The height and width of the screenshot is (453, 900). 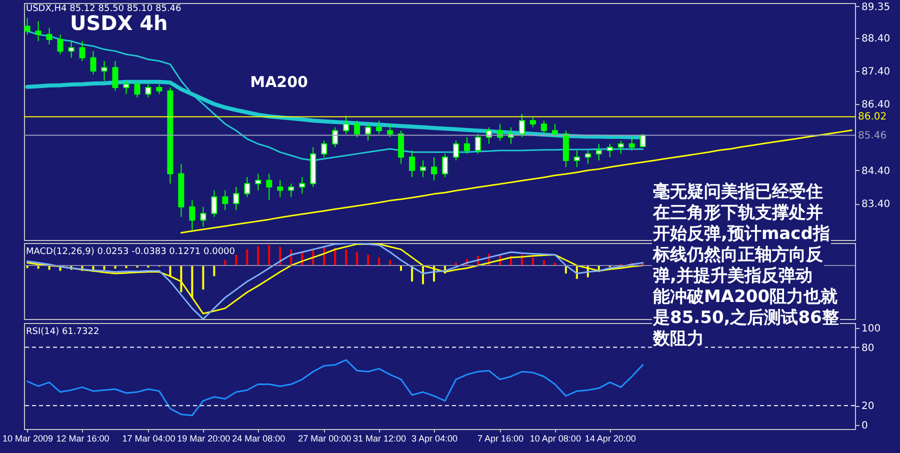 What do you see at coordinates (872, 117) in the screenshot?
I see `ref-line-label: 86.02` at bounding box center [872, 117].